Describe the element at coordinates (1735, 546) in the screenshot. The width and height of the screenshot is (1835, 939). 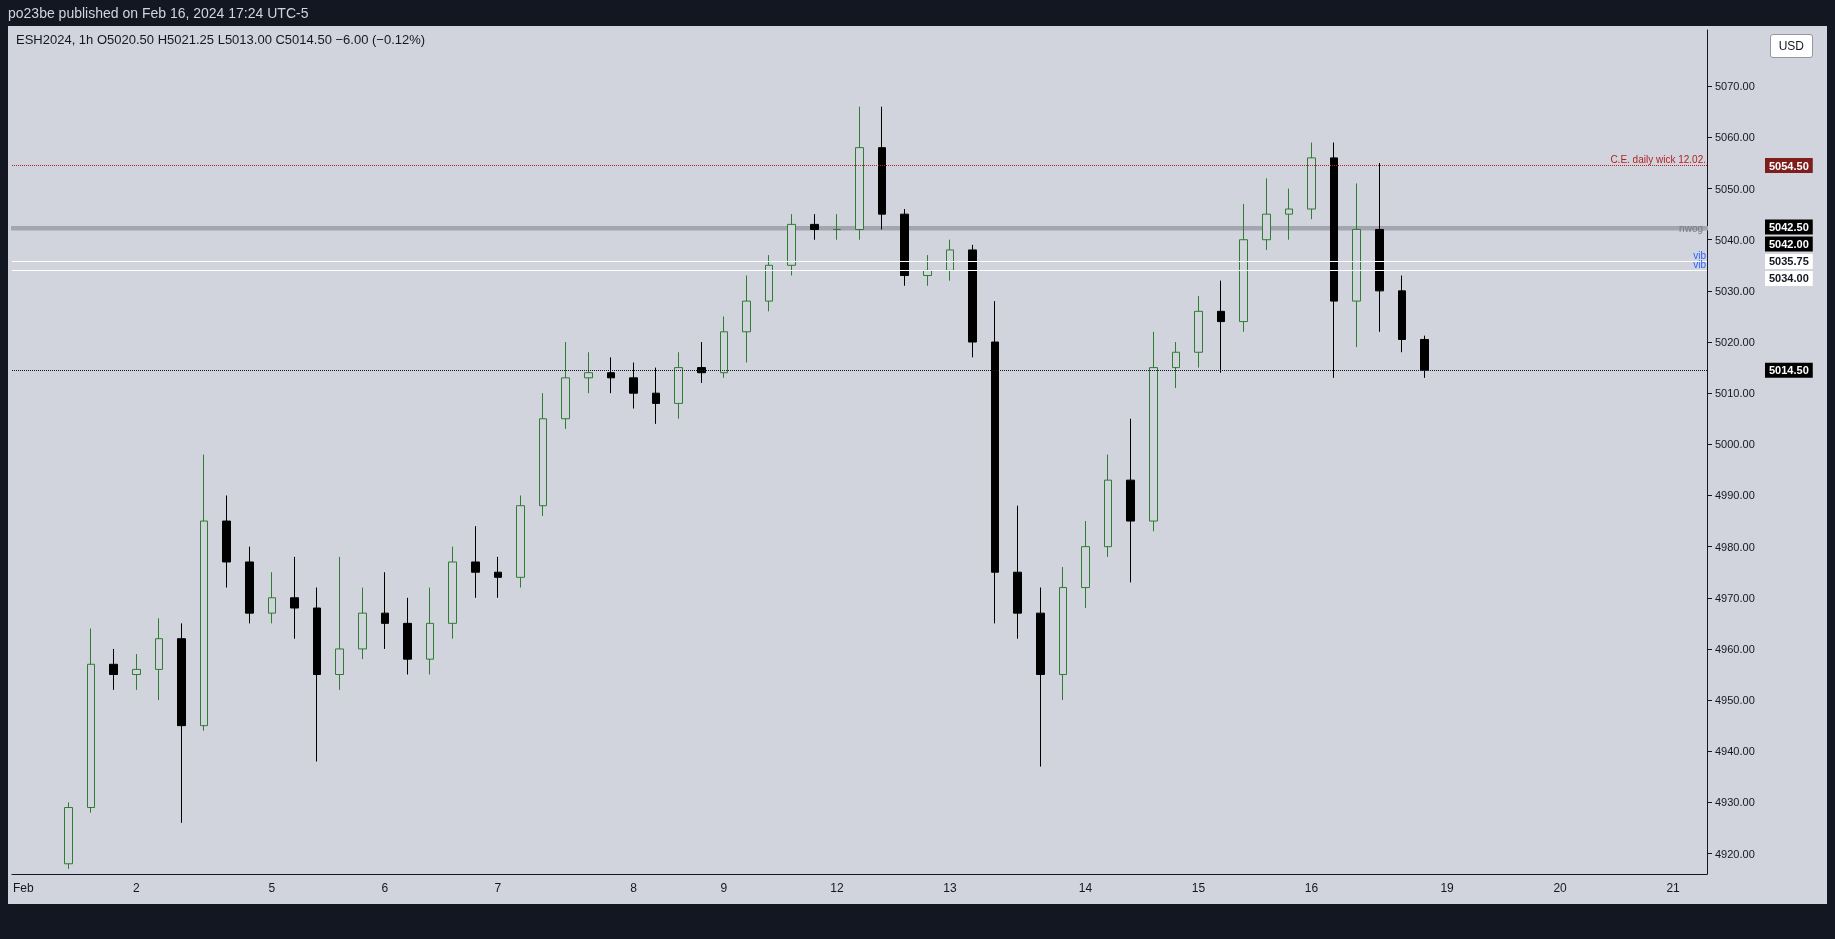
I see `y-tick-label: 4980.00` at that location.